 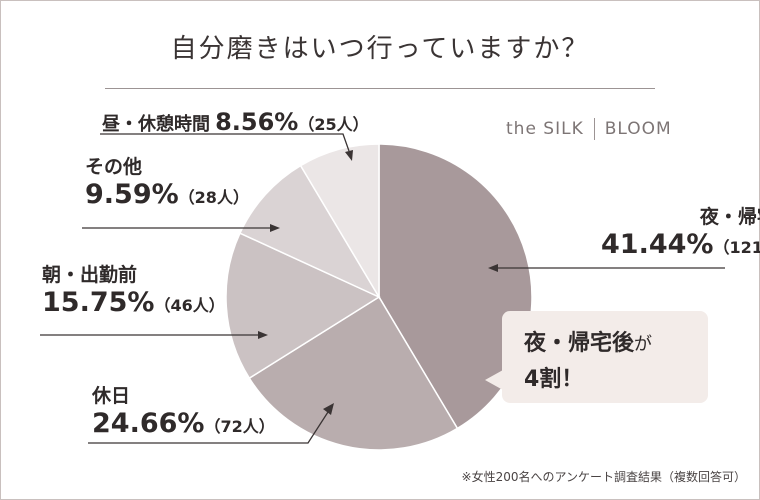 I want to click on label-other: その他 9.59%（28人）, so click(x=167, y=181).